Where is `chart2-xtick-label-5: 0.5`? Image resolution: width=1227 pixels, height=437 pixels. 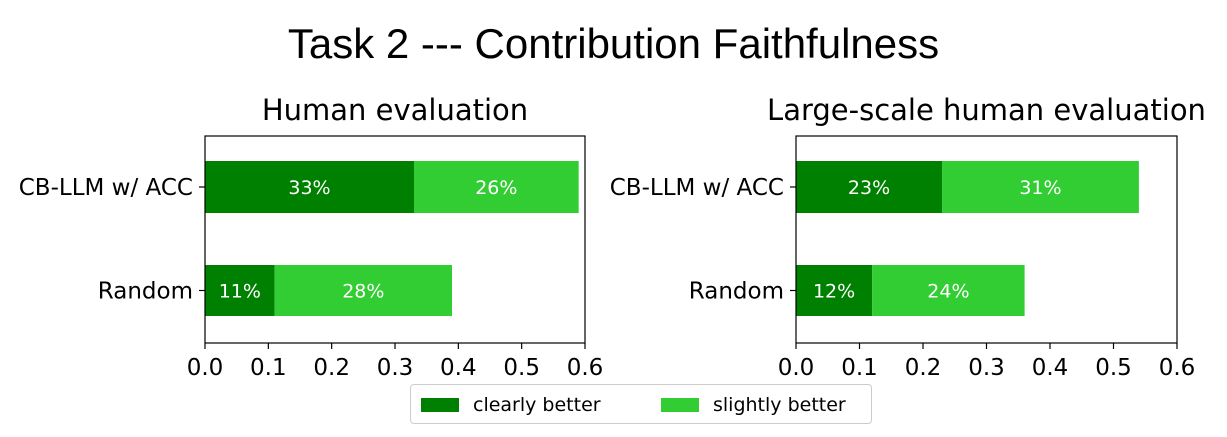 chart2-xtick-label-5: 0.5 is located at coordinates (1113, 368).